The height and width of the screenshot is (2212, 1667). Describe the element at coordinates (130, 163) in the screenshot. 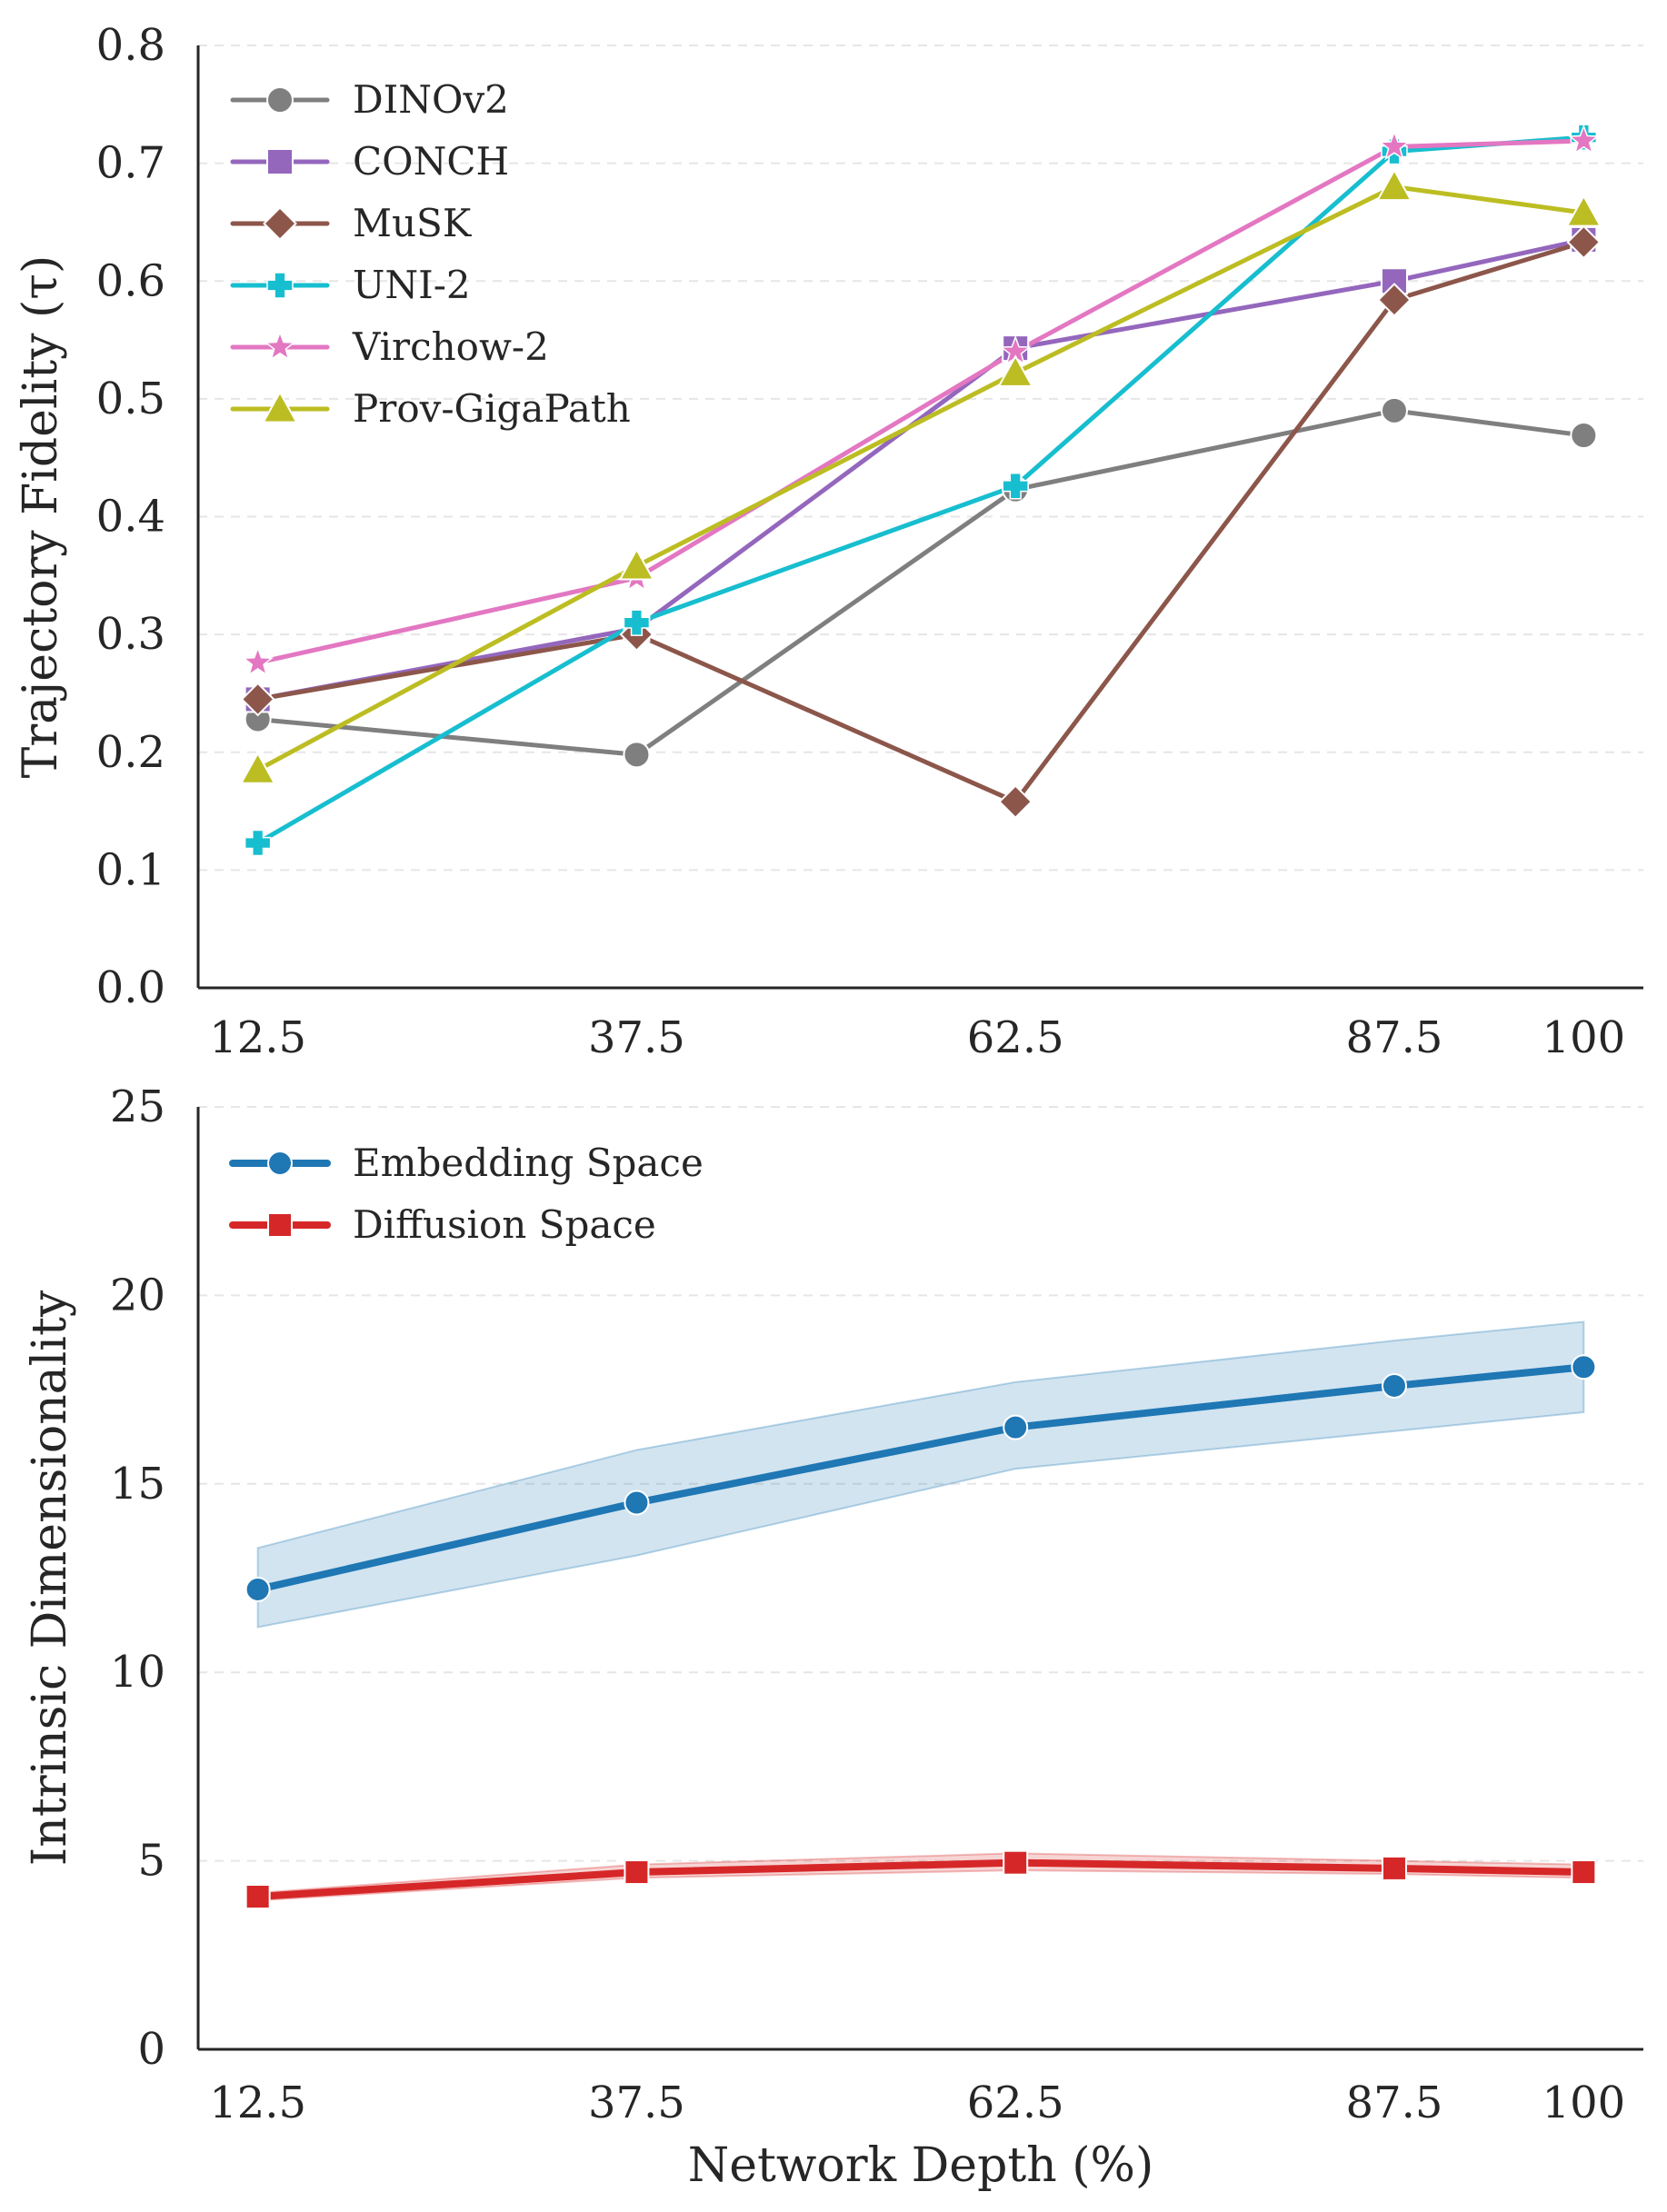

I see `y-tick-label: 0.7` at that location.